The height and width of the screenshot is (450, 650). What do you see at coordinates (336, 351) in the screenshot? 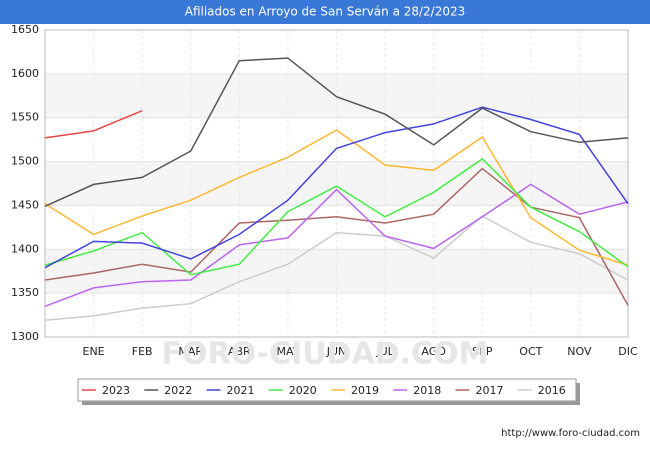
I see `x-tick-label: JUN` at bounding box center [336, 351].